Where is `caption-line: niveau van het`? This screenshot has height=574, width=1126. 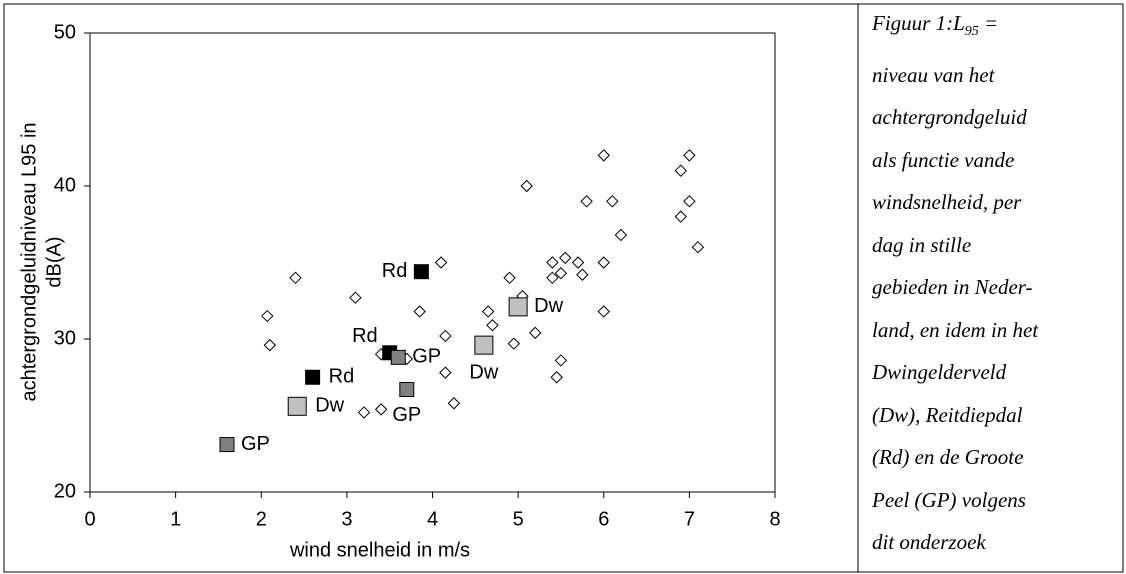
caption-line: niveau van het is located at coordinates (933, 74).